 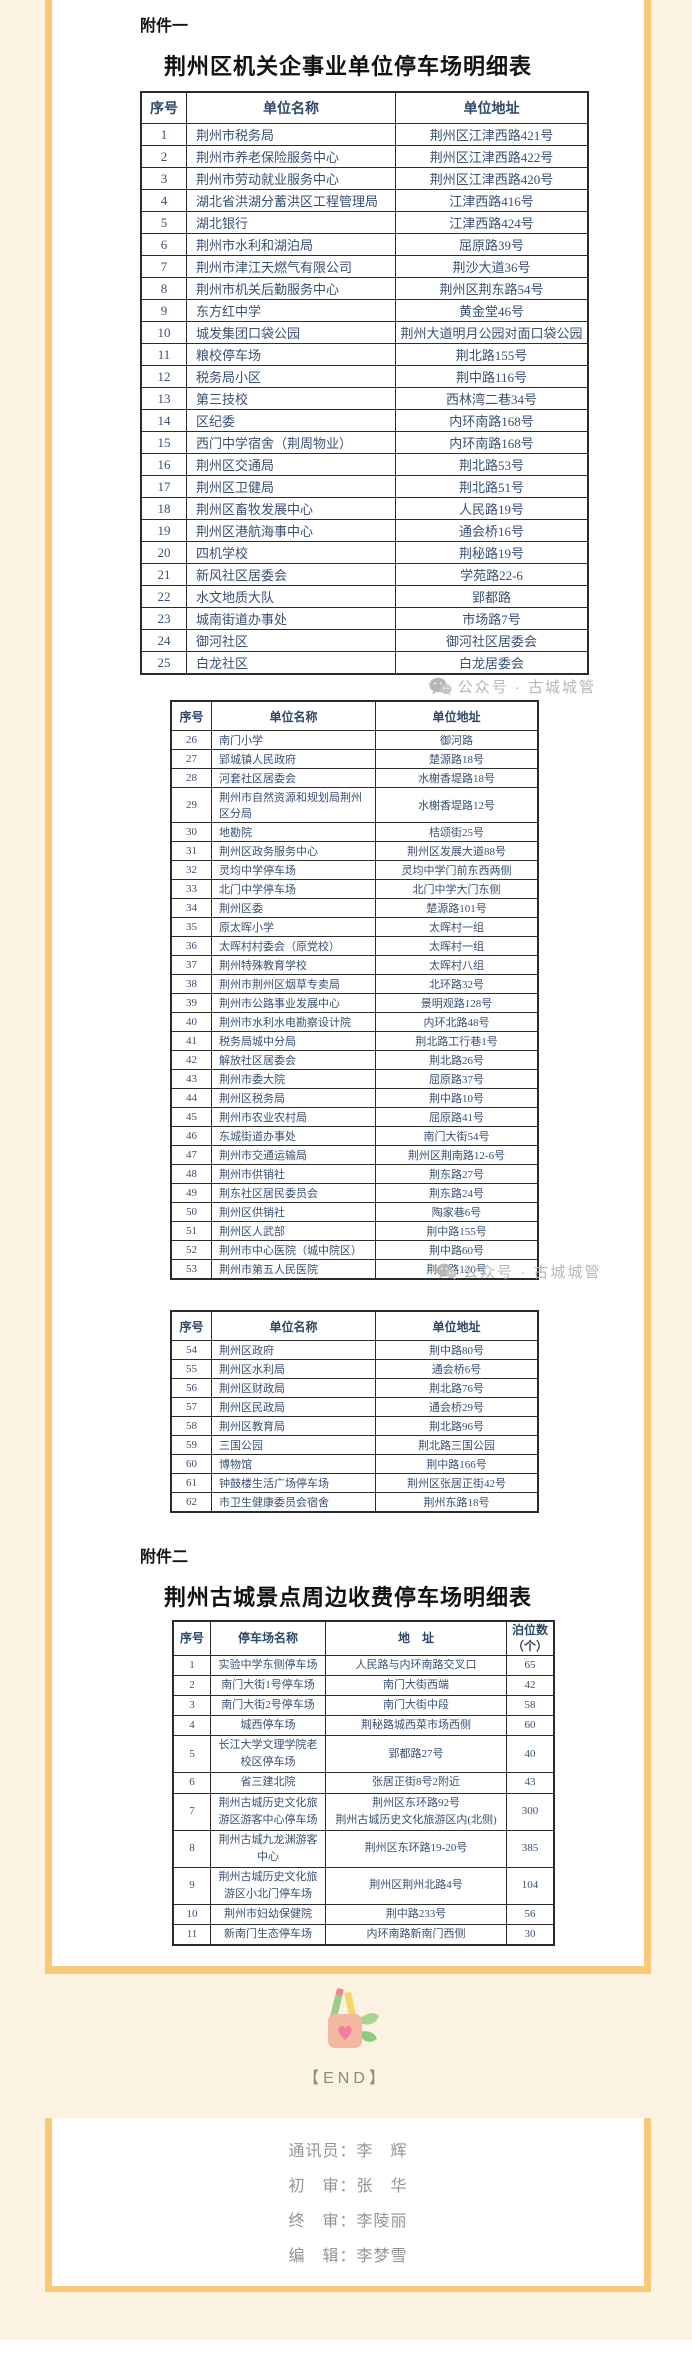 I want to click on table-cell: 省三建北院, so click(x=268, y=1783).